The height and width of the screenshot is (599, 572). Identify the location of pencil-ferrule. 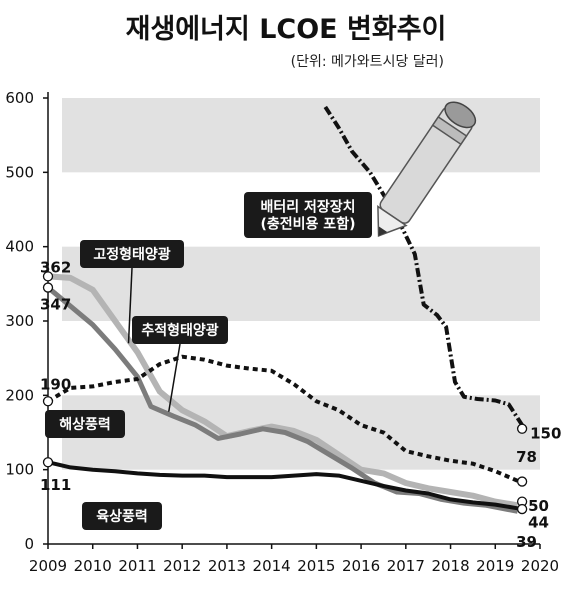
(449, 130).